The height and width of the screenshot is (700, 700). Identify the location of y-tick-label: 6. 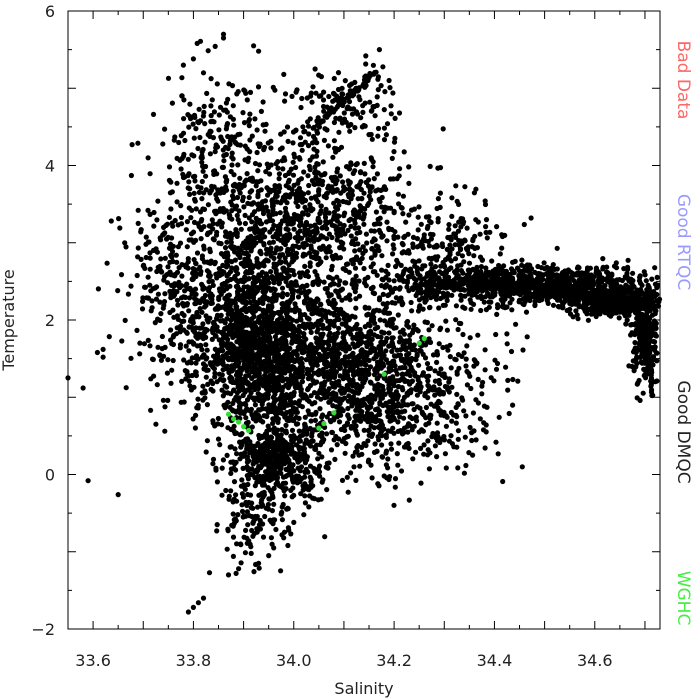
(50, 11).